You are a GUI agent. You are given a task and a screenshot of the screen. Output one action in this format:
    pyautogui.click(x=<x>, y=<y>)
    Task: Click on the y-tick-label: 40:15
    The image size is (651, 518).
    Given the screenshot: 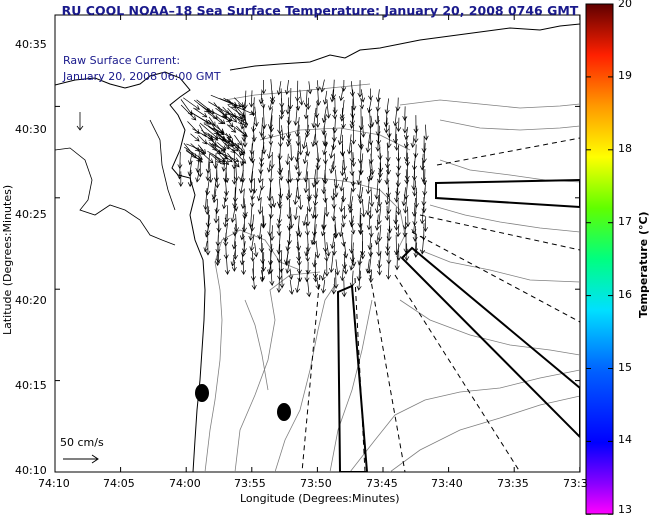 What is the action you would take?
    pyautogui.click(x=31, y=385)
    